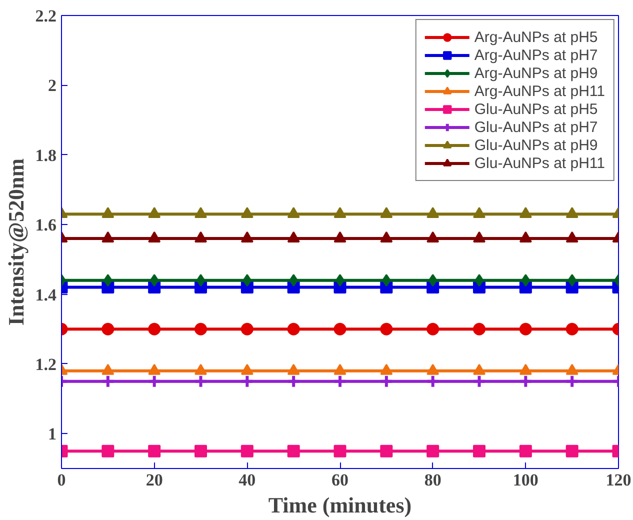 The height and width of the screenshot is (520, 633). I want to click on x-tick-label: 120, so click(619, 480).